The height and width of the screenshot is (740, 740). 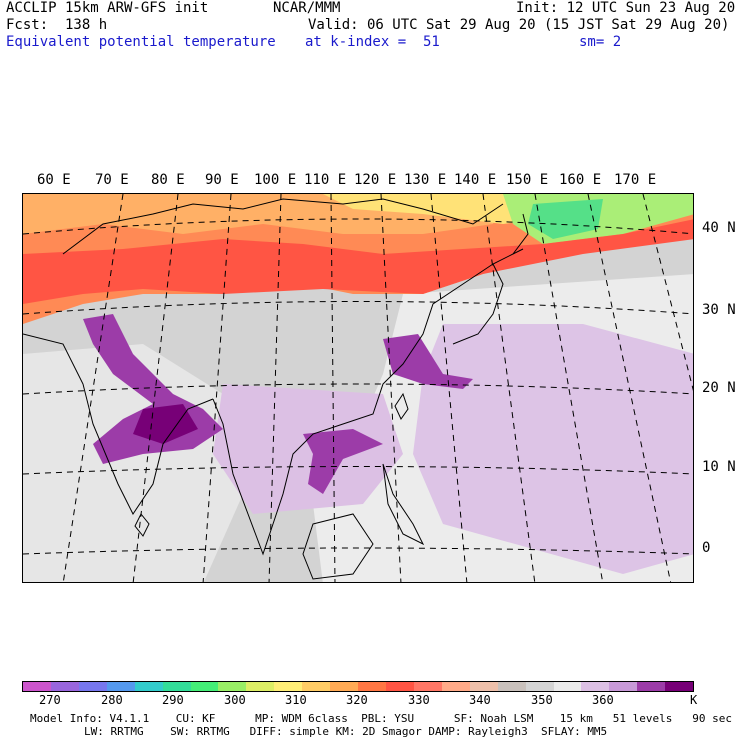 What do you see at coordinates (475, 180) in the screenshot?
I see `lon-label-140e: 140 E` at bounding box center [475, 180].